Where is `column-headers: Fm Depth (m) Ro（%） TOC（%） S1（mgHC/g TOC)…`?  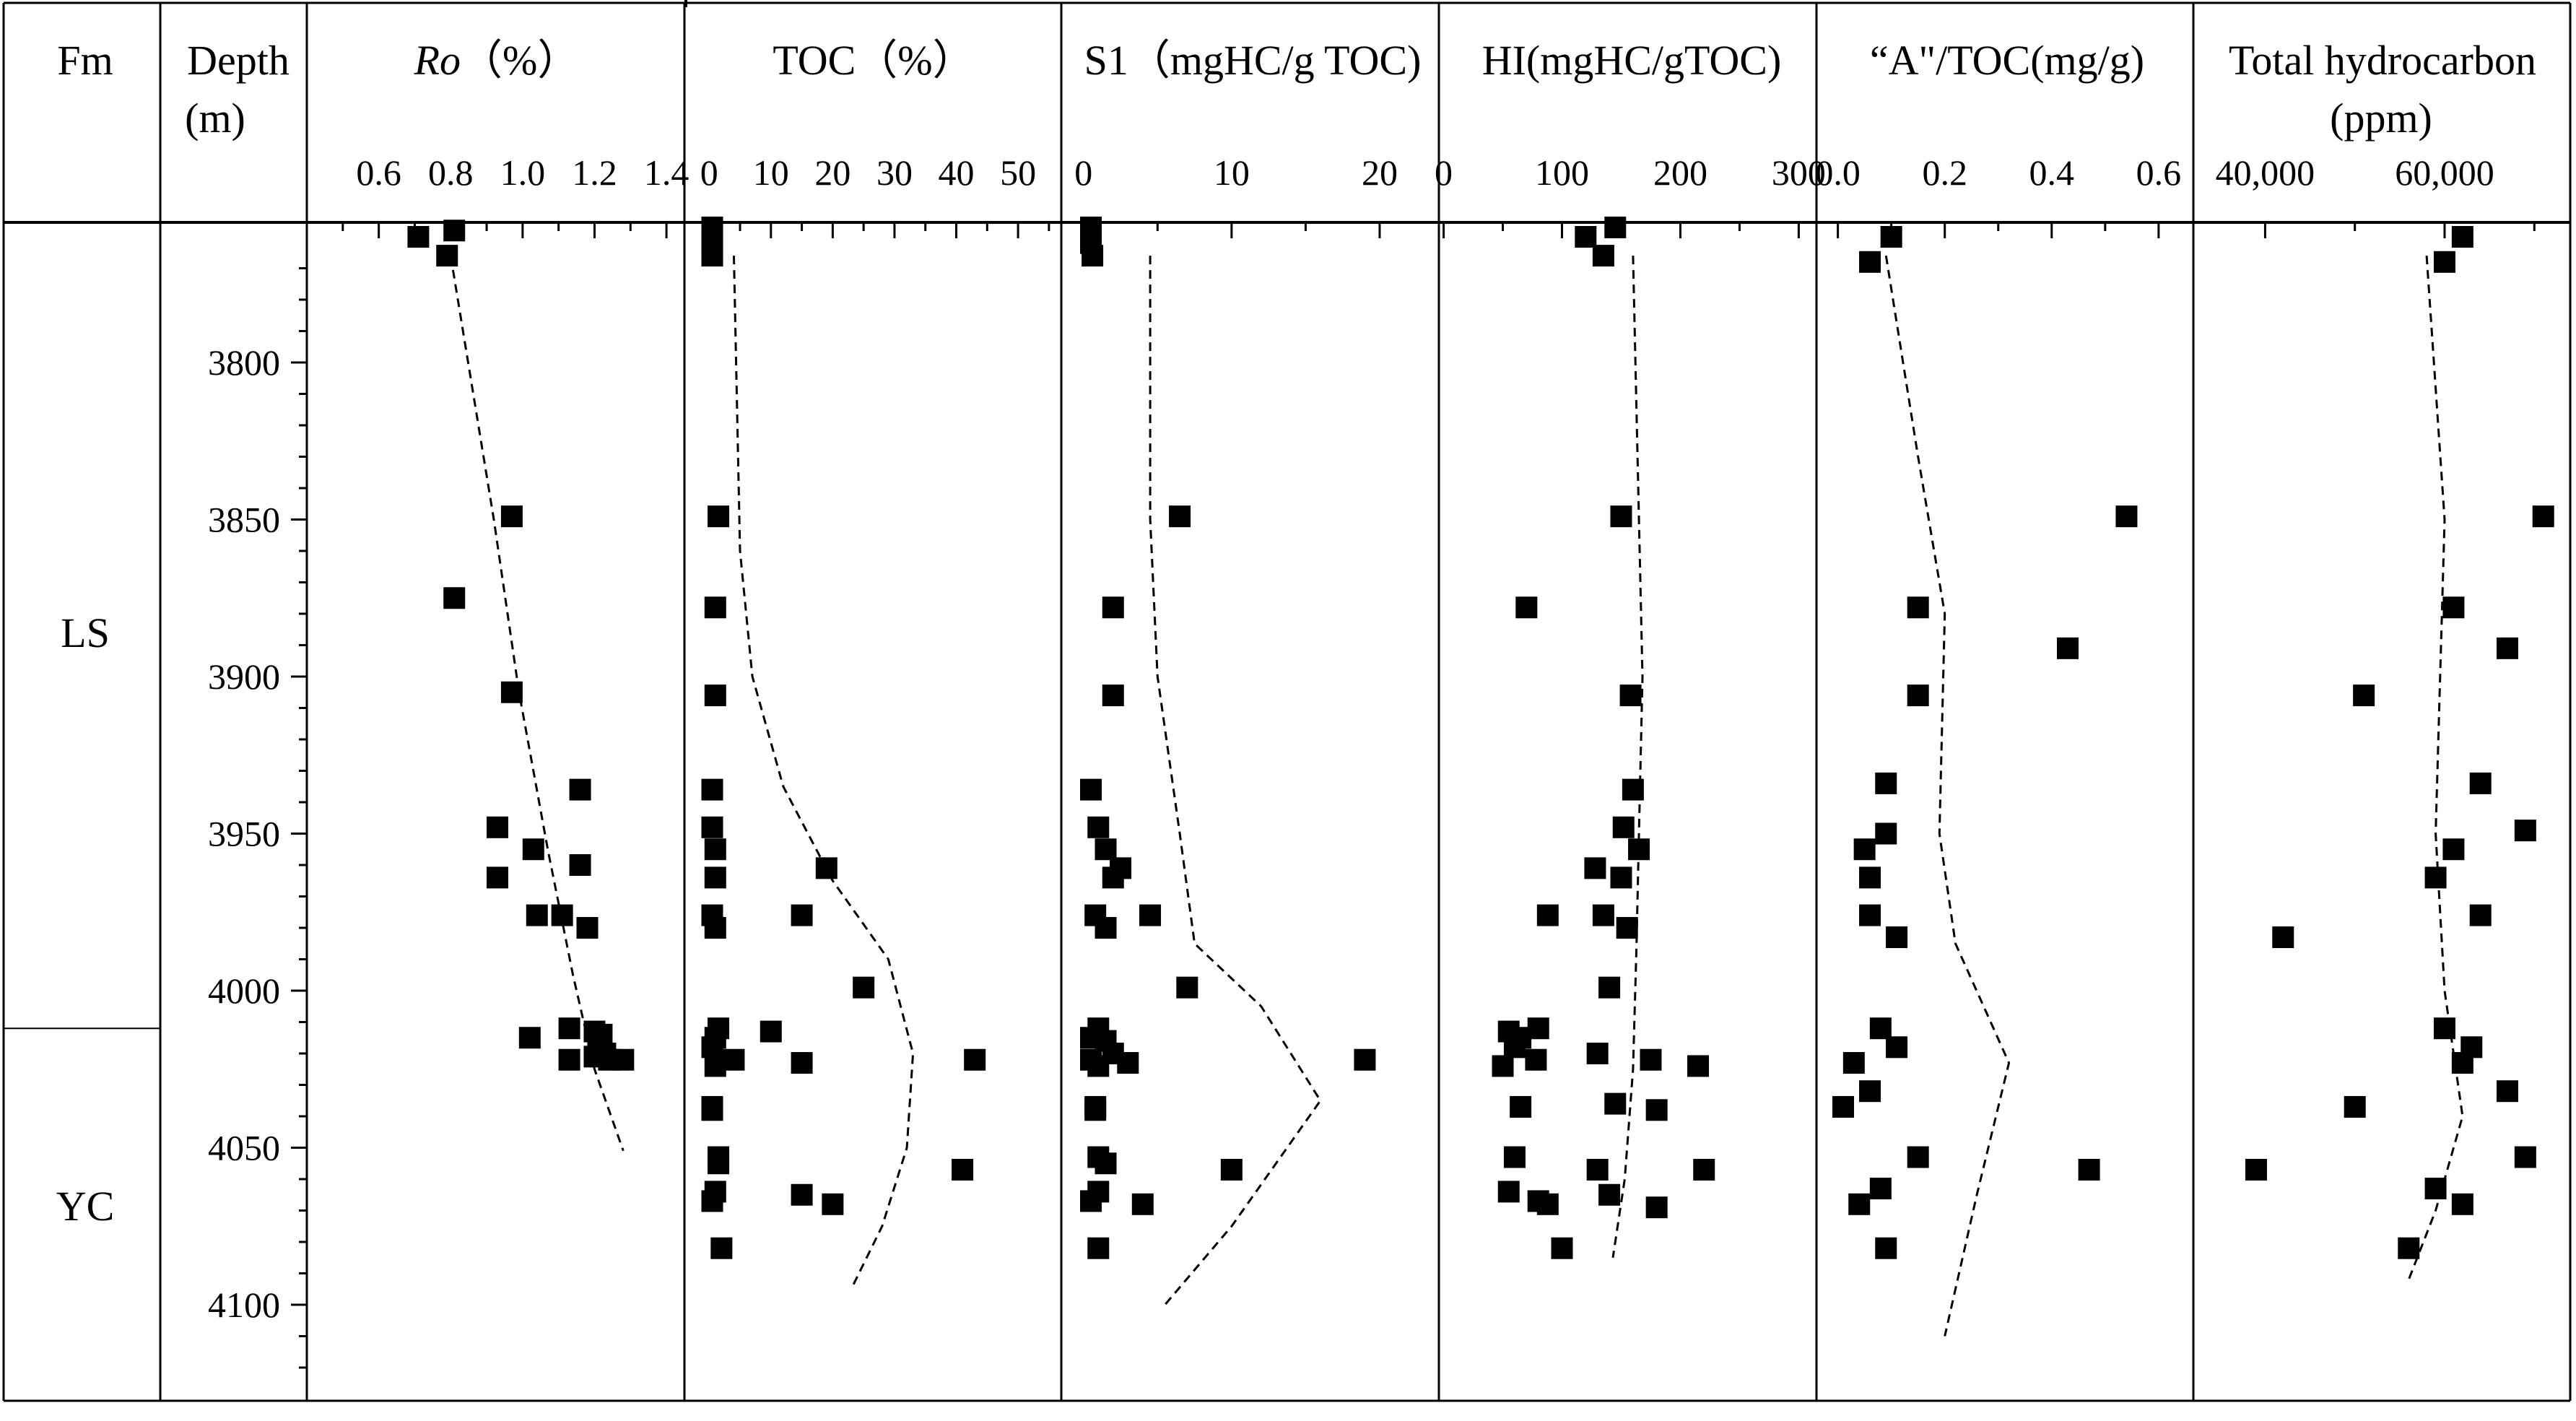
column-headers: Fm Depth (m) Ro（%） TOC（%） S1（mgHC/g TOC)… is located at coordinates (1296, 89).